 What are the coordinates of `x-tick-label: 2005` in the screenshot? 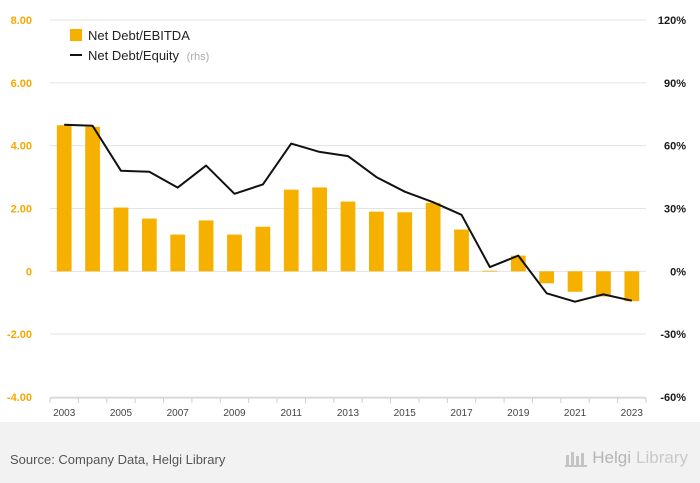 It's located at (121, 413).